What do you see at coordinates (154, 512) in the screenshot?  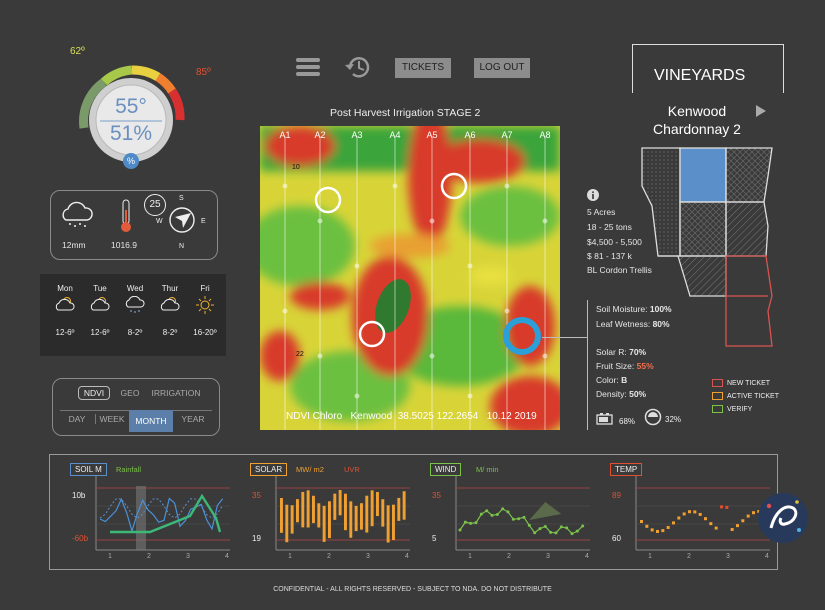 I see `mini-chart: SOIL M Rainfall 10b -60b 1 2 3 4` at bounding box center [154, 512].